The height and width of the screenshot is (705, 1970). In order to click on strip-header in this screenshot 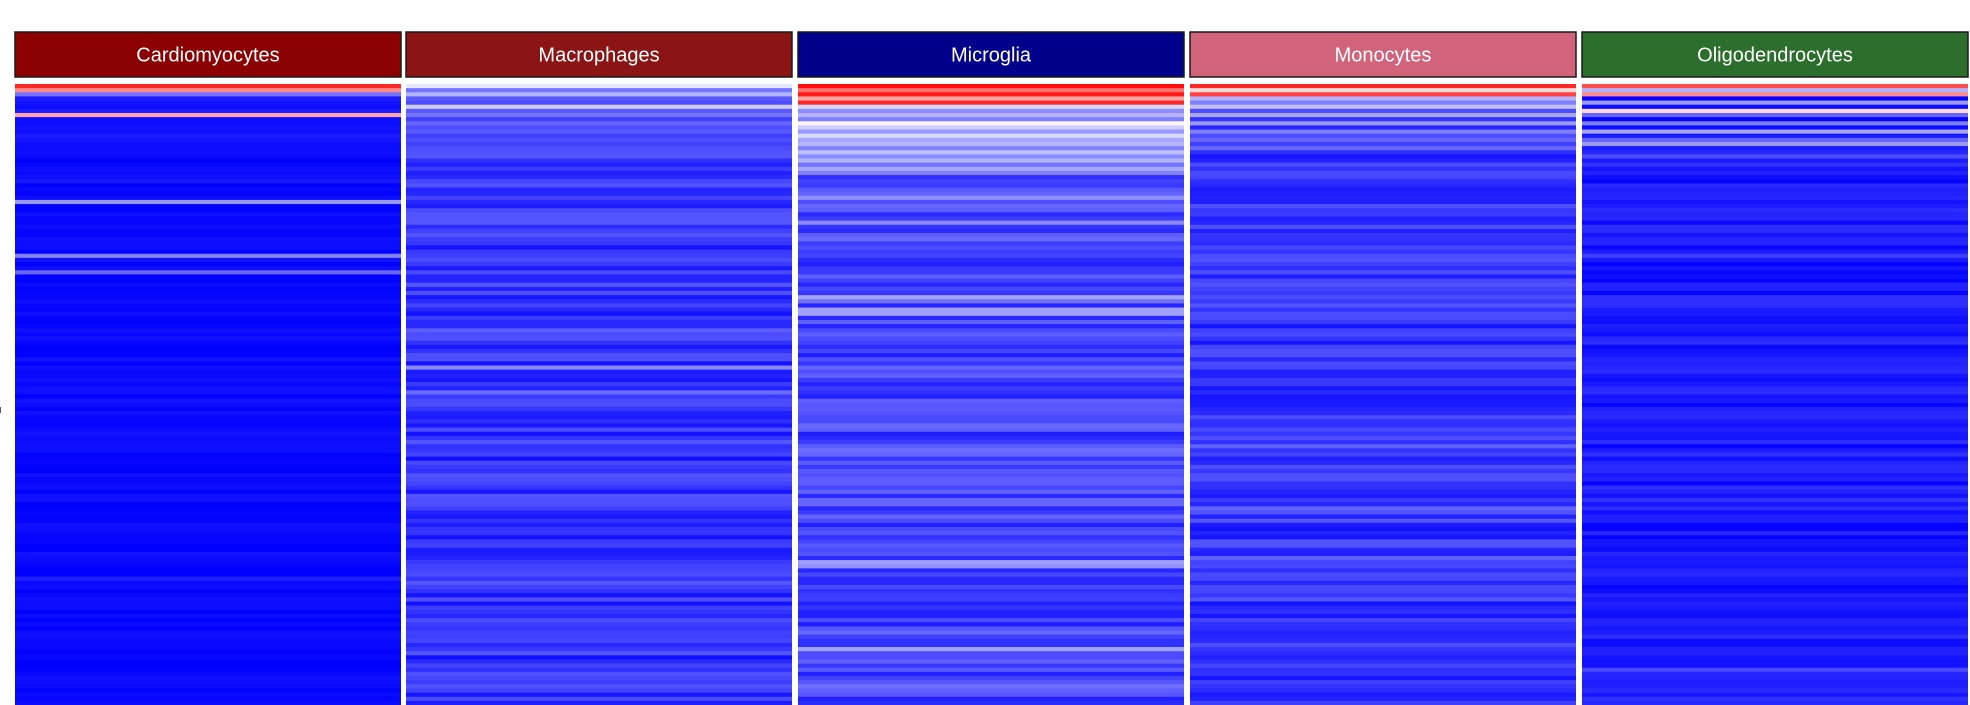, I will do `click(208, 54)`.